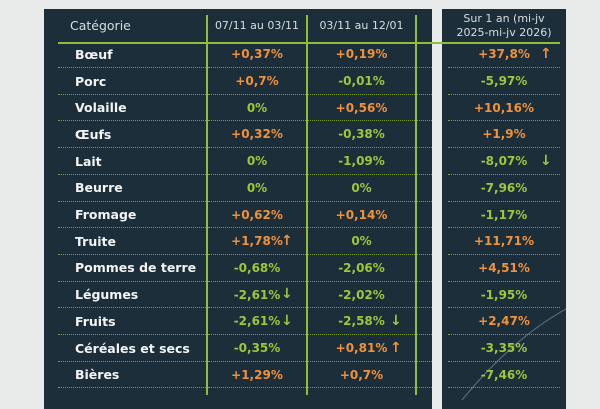 This screenshot has width=600, height=409. I want to click on p2-cell: +0,81%, so click(361, 348).